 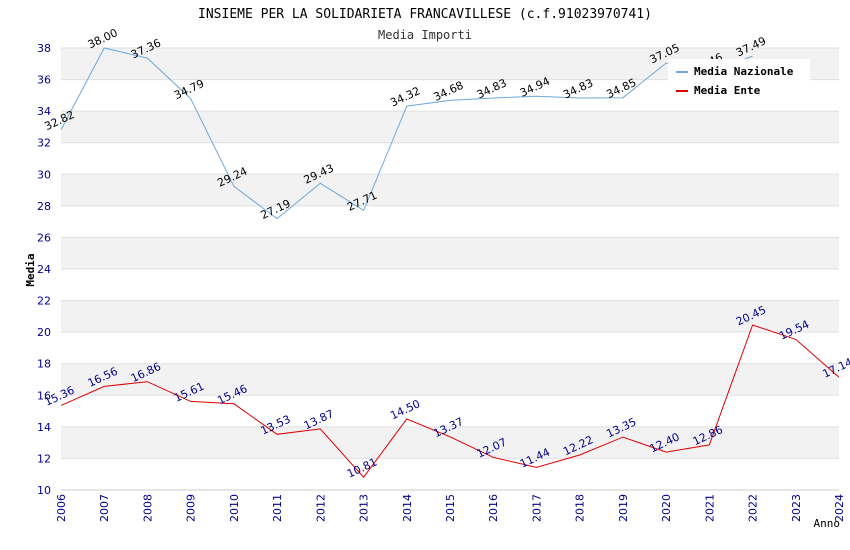 What do you see at coordinates (709, 508) in the screenshot?
I see `x-tick-label: 2021` at bounding box center [709, 508].